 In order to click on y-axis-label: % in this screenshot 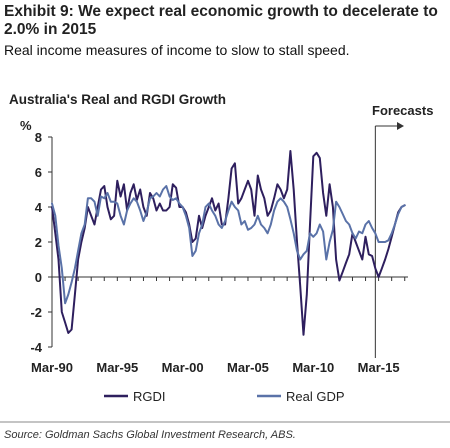, I will do `click(26, 125)`.